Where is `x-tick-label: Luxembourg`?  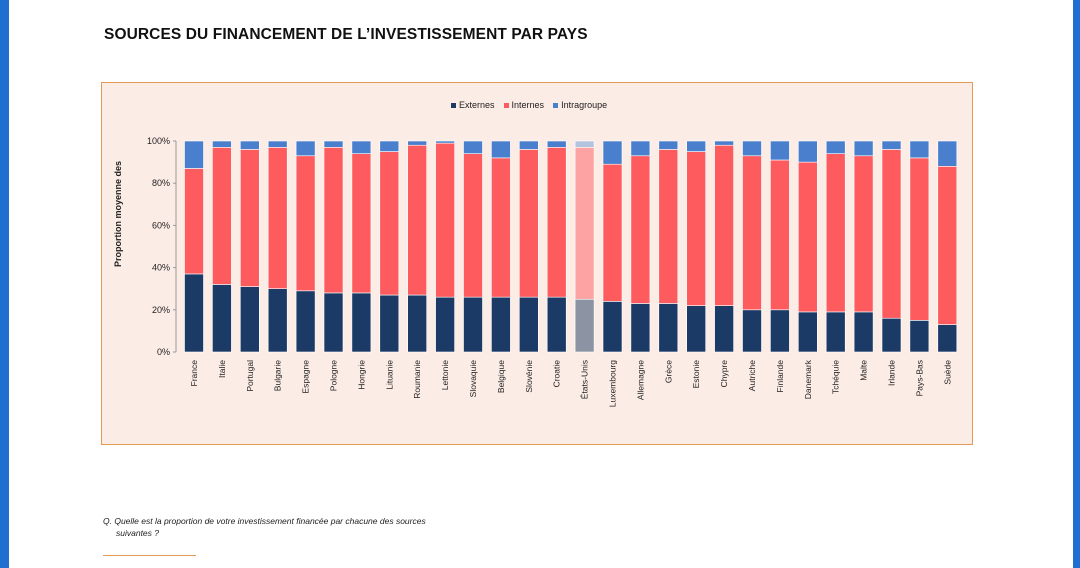 x-tick-label: Luxembourg is located at coordinates (613, 384).